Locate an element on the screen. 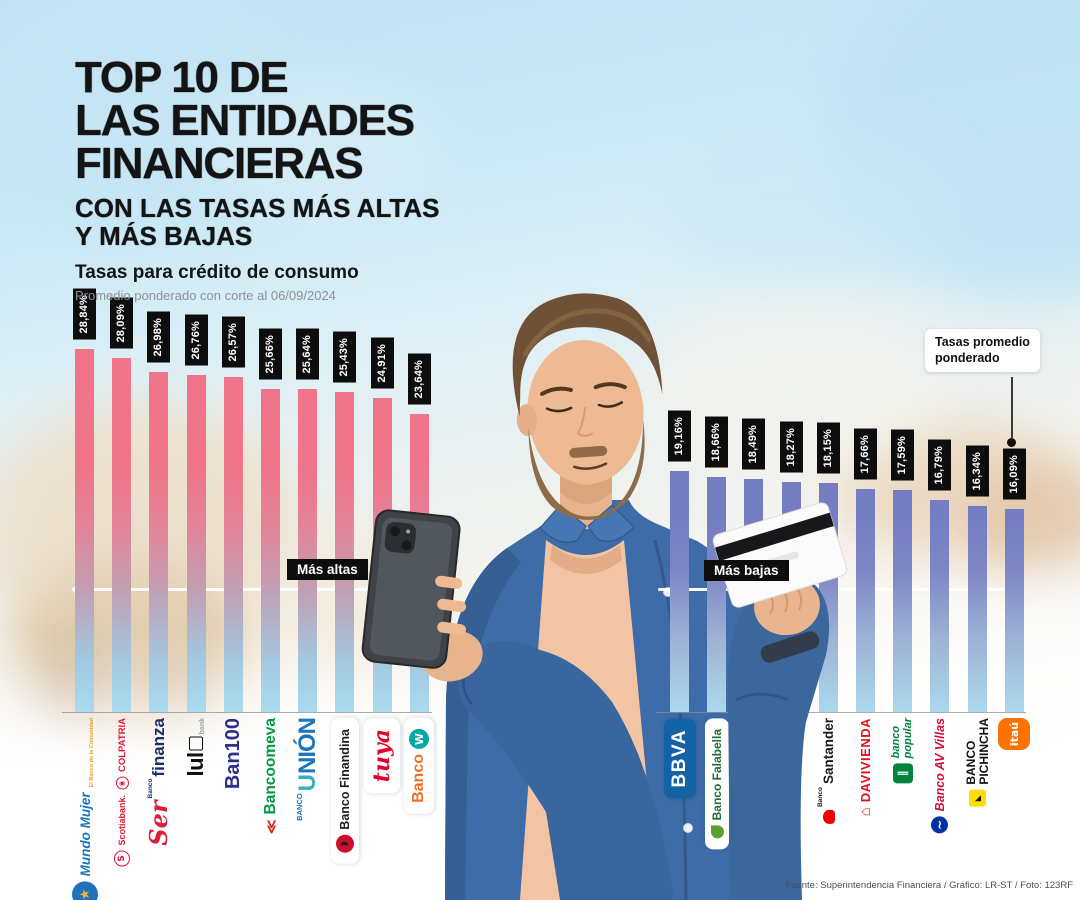 The height and width of the screenshot is (900, 1080). bar-ban100 is located at coordinates (233, 544).